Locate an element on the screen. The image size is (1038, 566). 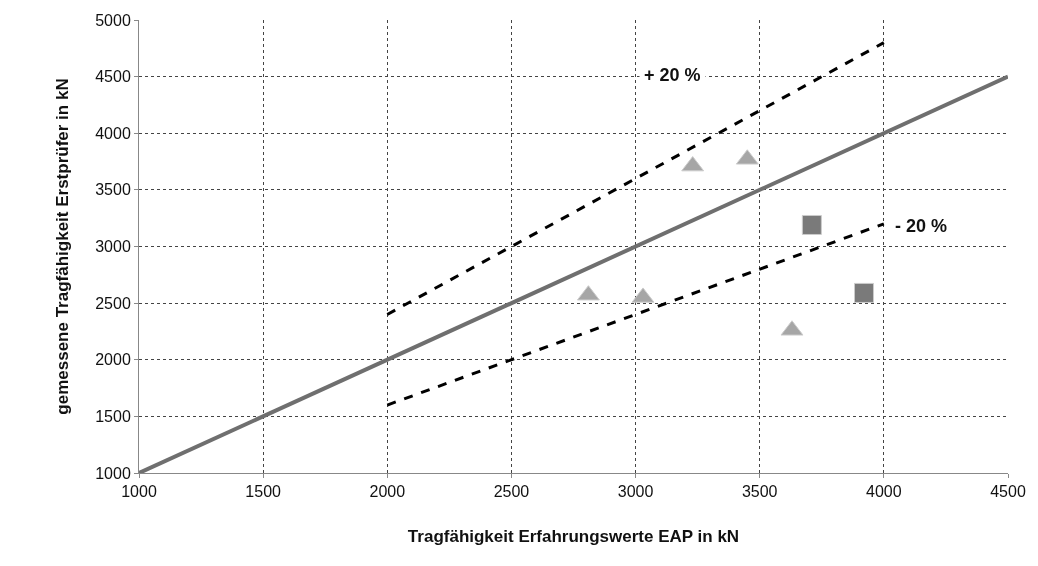
x-axis-title: Tragfähigkeit Erfahrungswerte EAP in kN is located at coordinates (573, 536).